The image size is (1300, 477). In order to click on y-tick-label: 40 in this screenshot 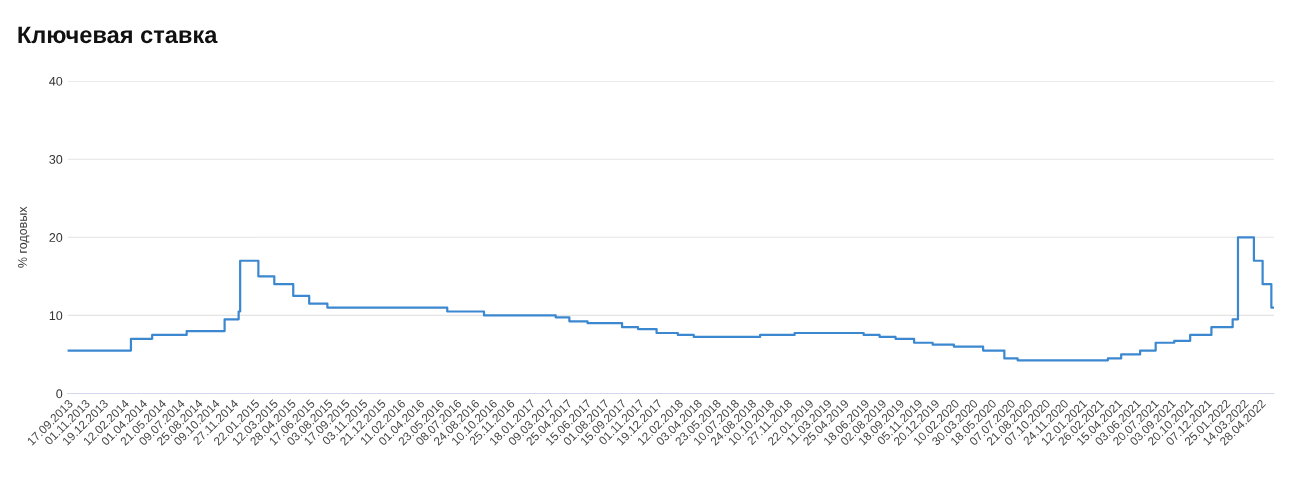, I will do `click(56, 81)`.